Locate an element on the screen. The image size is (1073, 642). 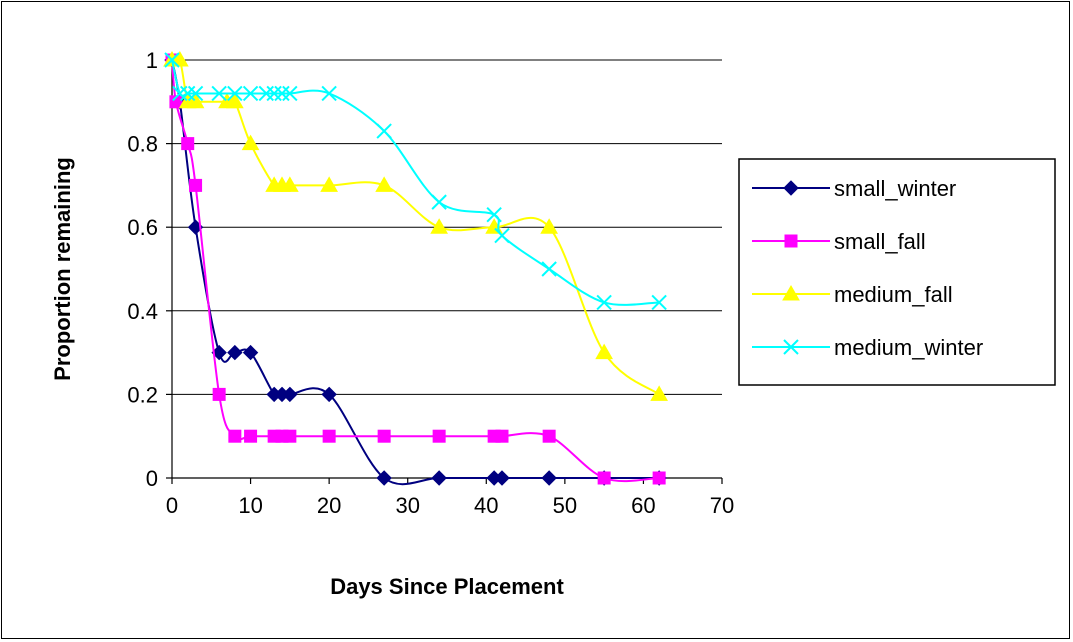
legend-item-medium_winter: medium_winter is located at coordinates (867, 347).